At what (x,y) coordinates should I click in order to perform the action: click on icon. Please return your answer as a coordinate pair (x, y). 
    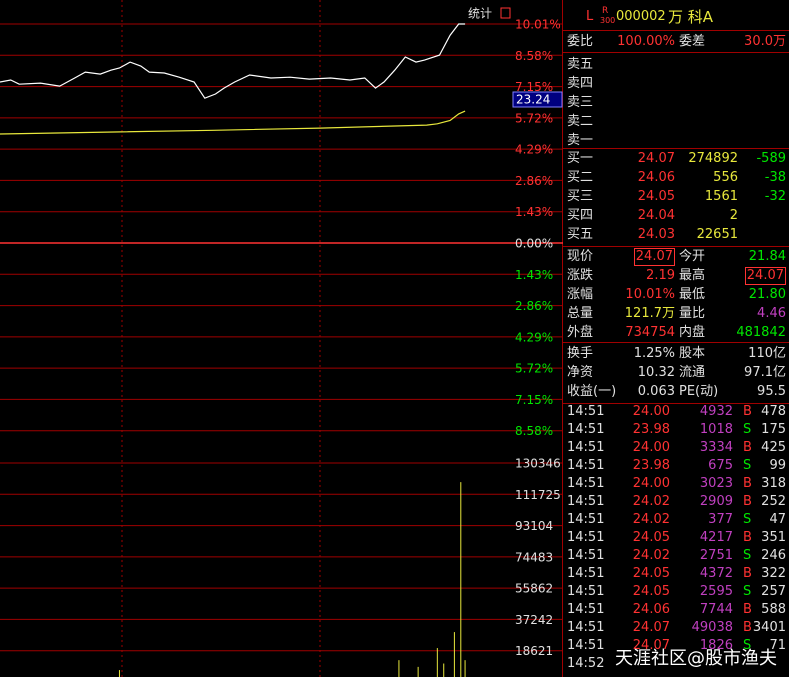
    Looking at the image, I should click on (505, 13).